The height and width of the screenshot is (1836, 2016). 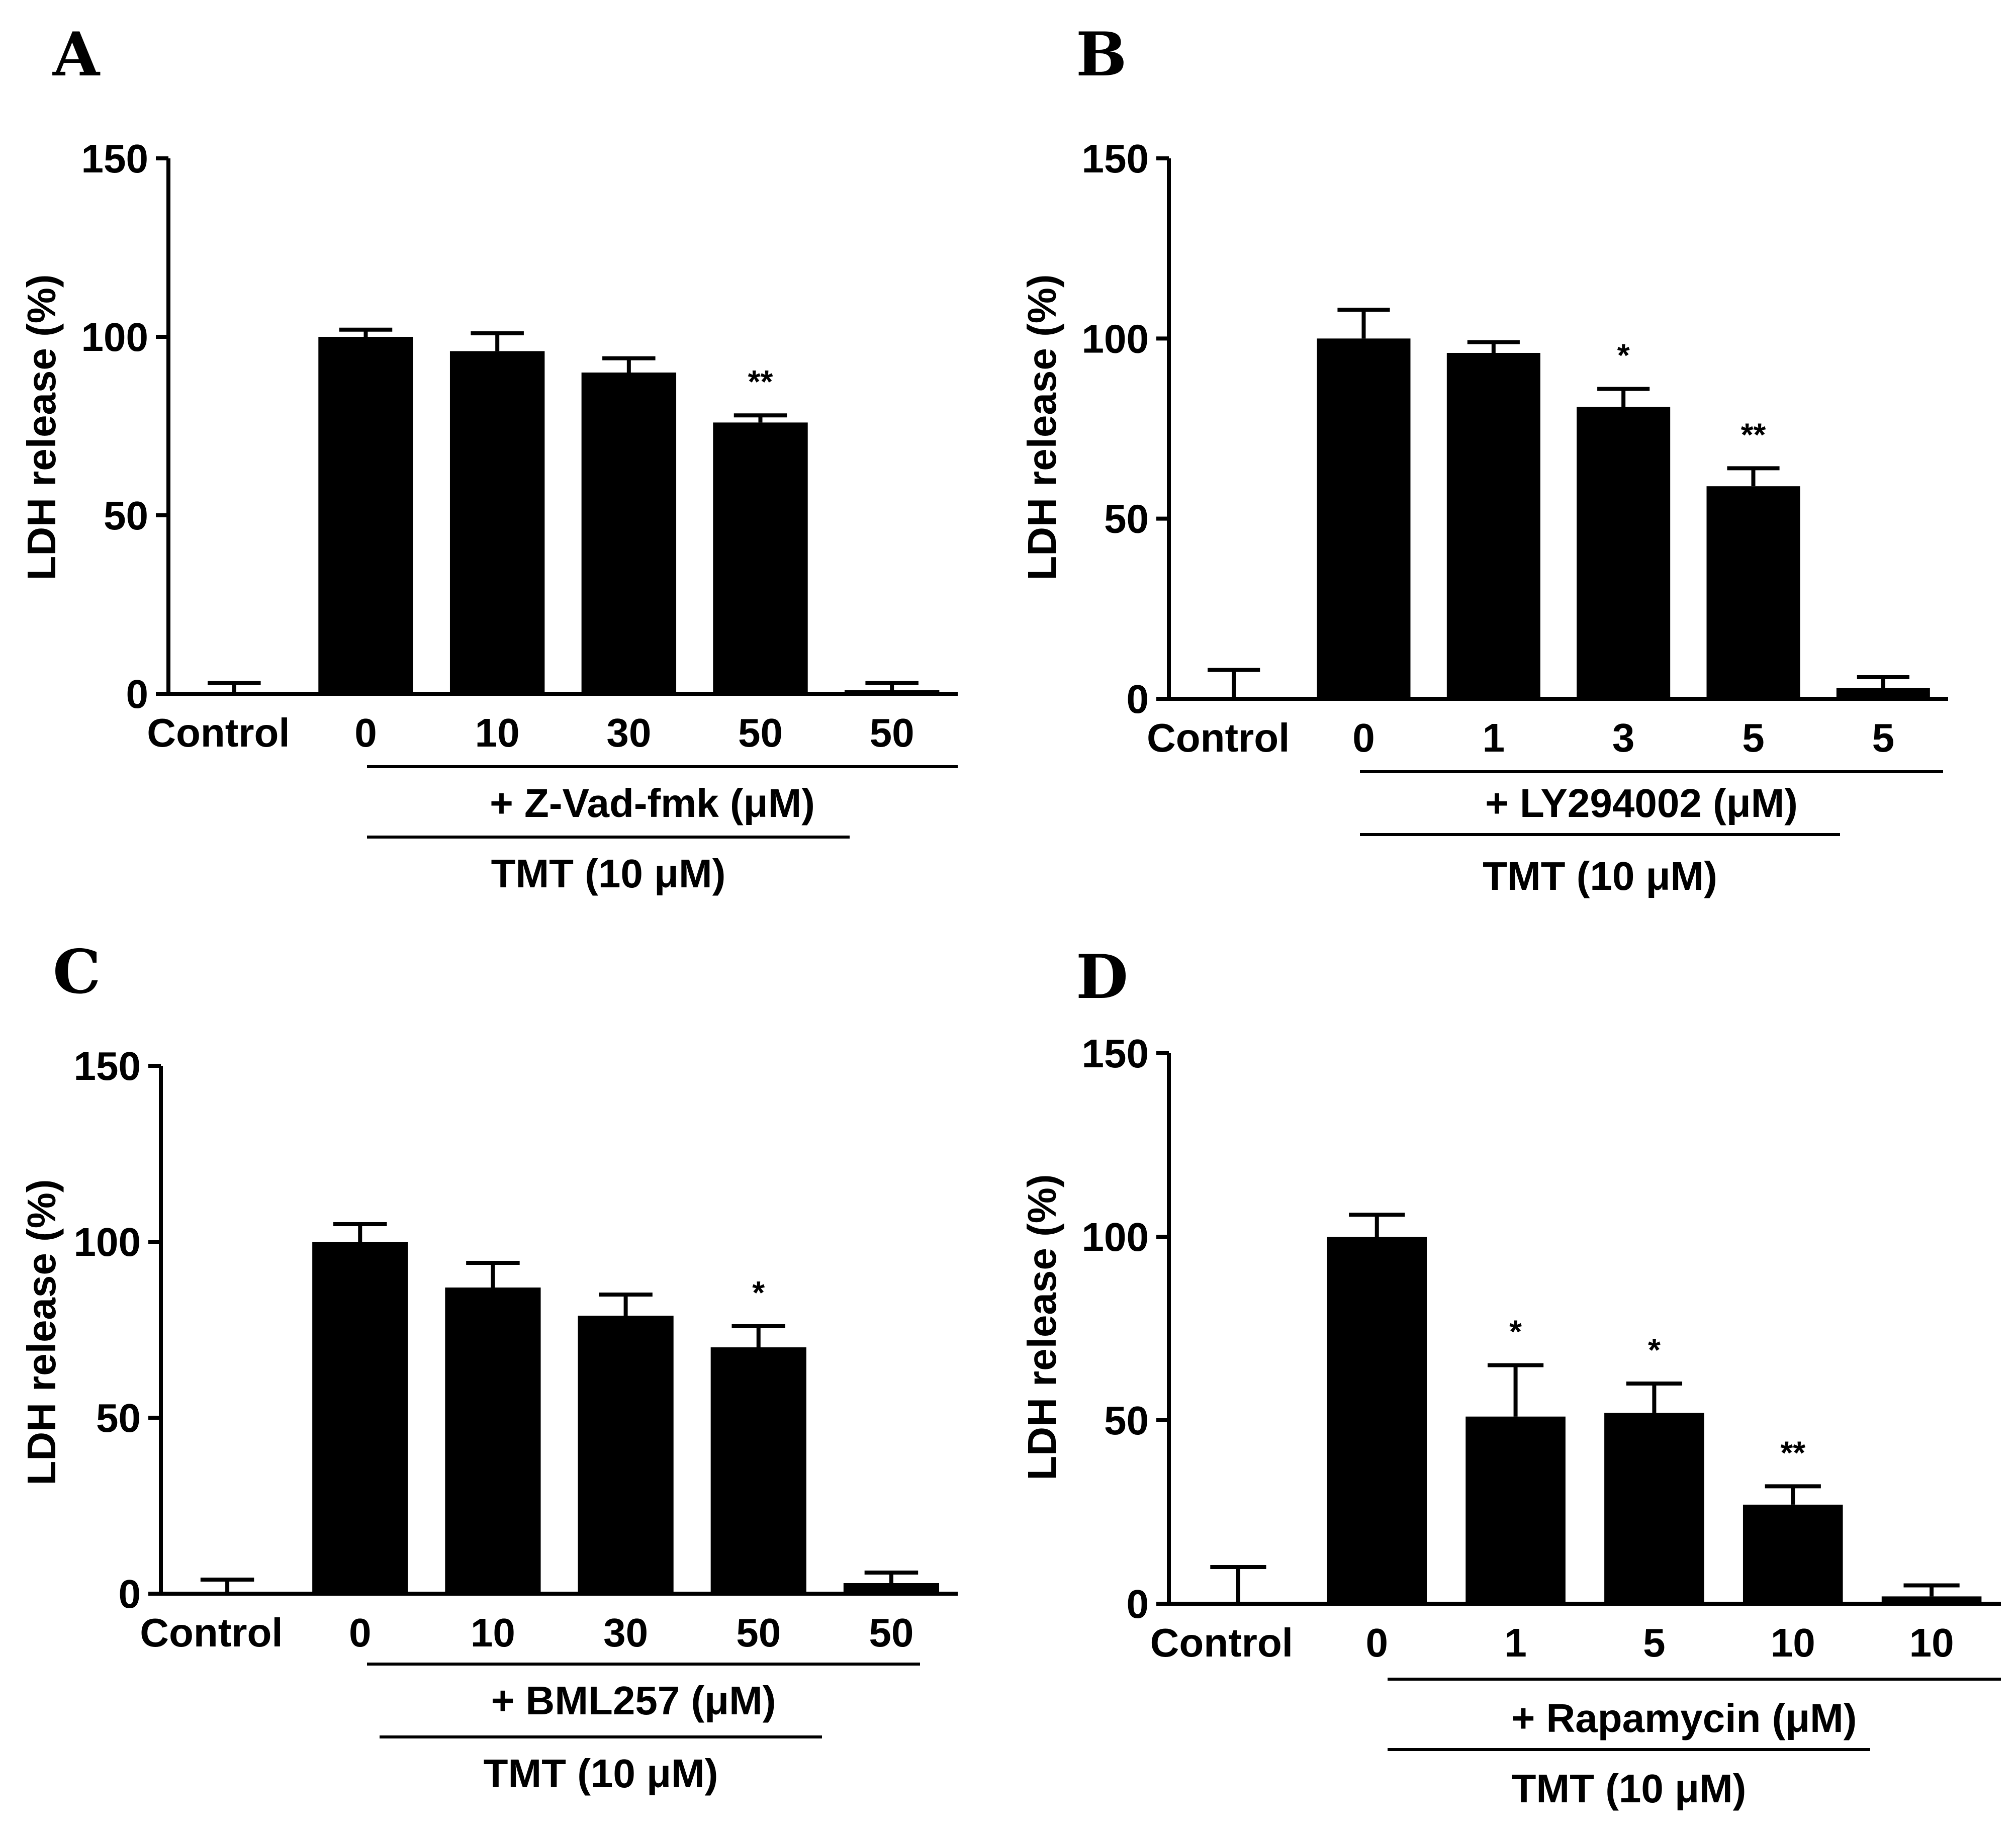 I want to click on category-label: 3, so click(x=1624, y=737).